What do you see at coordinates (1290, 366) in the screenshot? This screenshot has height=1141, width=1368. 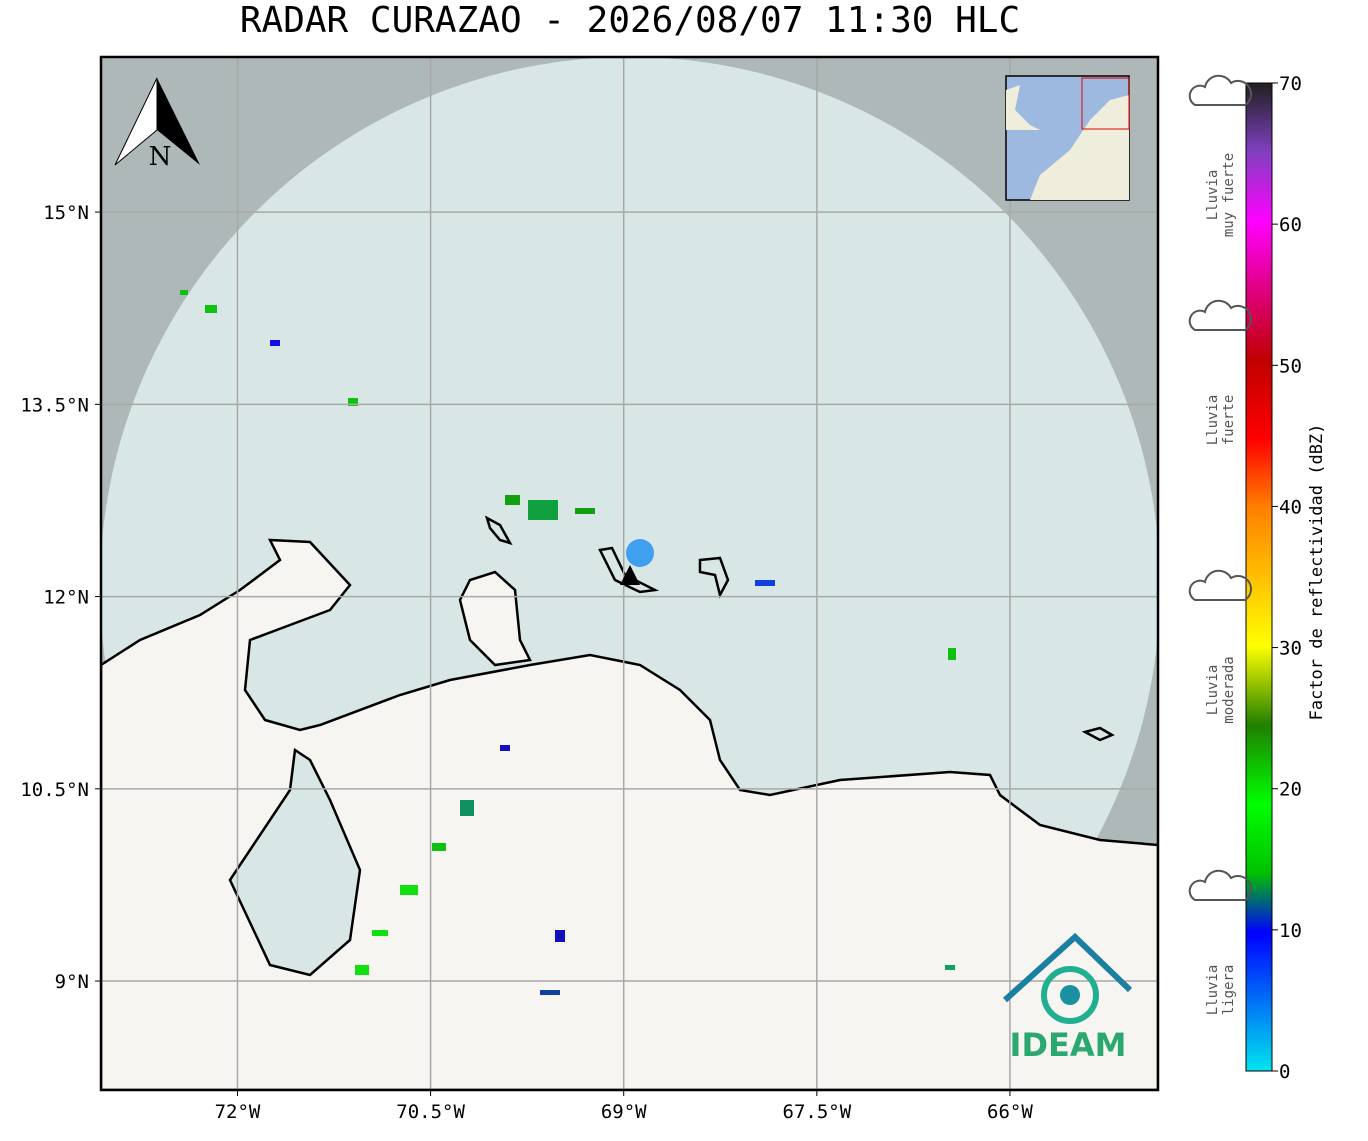 I see `colorbar-tick-label: 50` at bounding box center [1290, 366].